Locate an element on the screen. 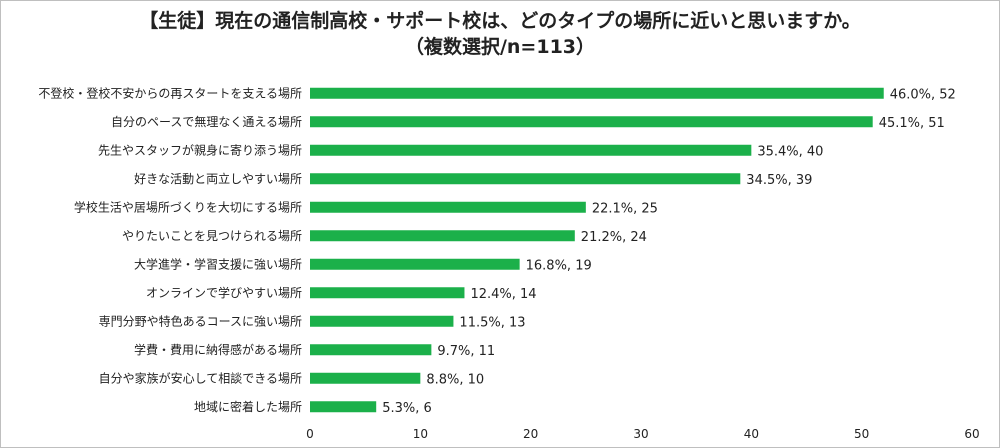 The image size is (1000, 448). x-tick-label: 10 is located at coordinates (420, 434).